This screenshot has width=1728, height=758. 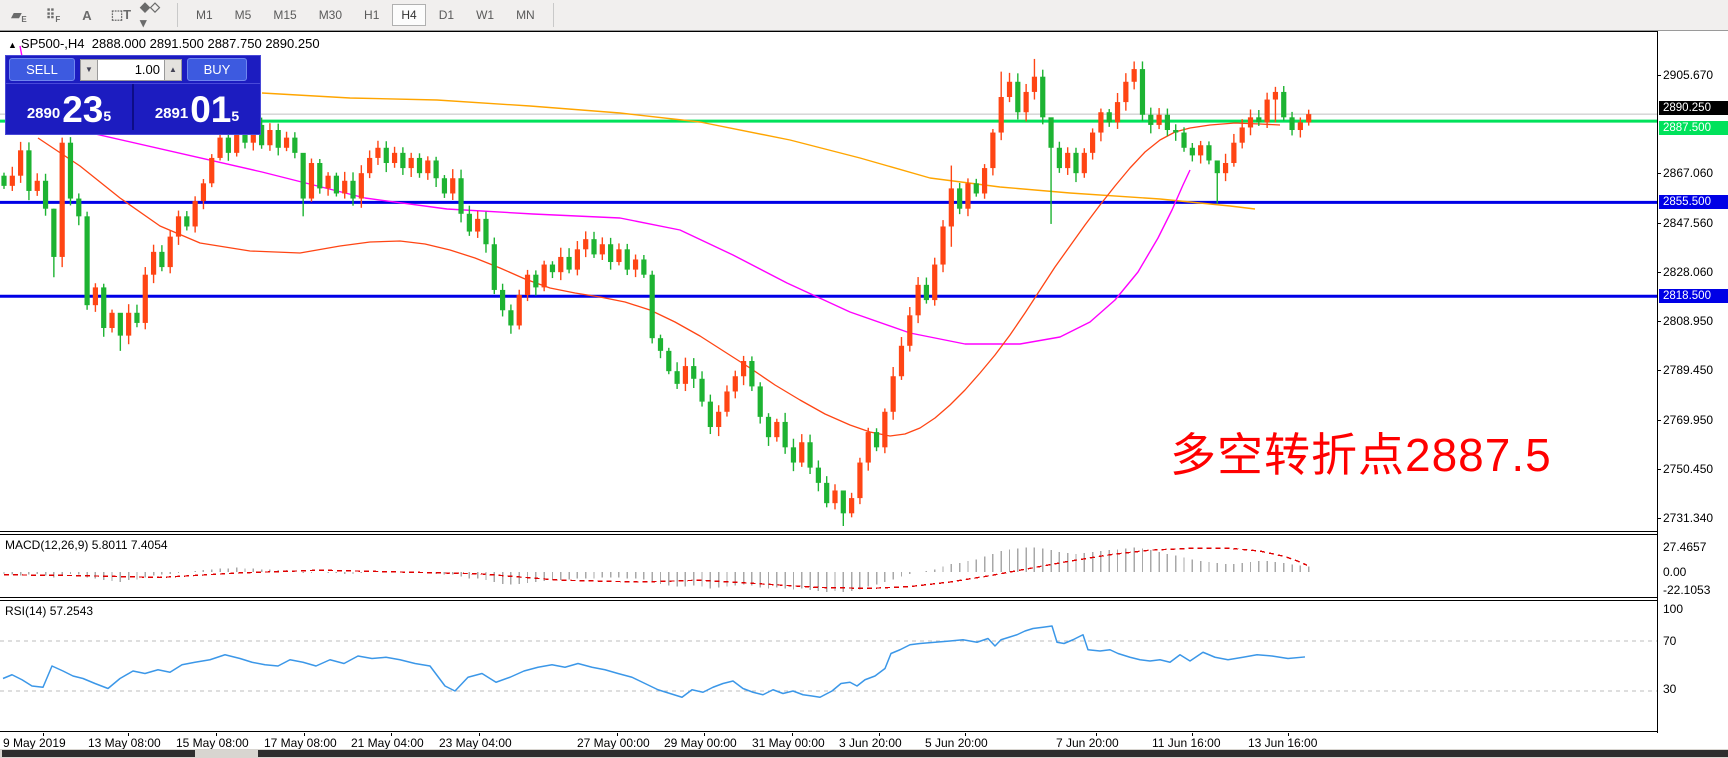 I want to click on rsi-indicator-chart, so click(x=829, y=661).